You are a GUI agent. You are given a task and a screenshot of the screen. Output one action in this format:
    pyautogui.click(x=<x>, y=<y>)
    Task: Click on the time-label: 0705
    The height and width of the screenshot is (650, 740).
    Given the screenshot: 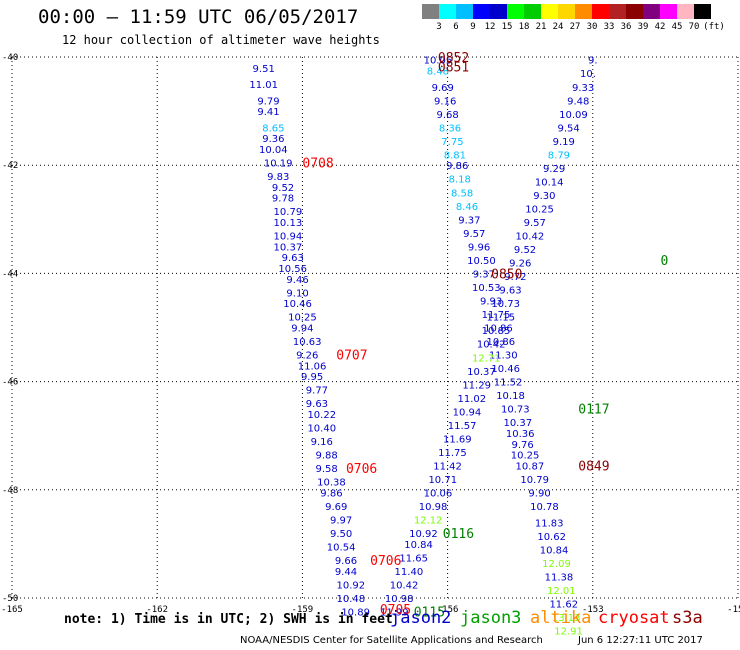 What is the action you would take?
    pyautogui.click(x=395, y=610)
    